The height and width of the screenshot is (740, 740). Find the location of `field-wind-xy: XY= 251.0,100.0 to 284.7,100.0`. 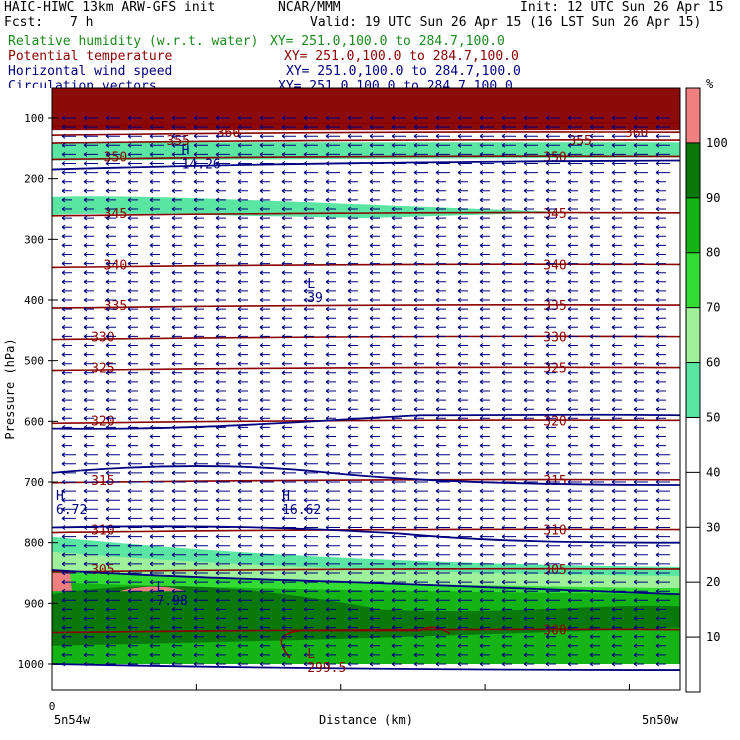

field-wind-xy: XY= 251.0,100.0 to 284.7,100.0 is located at coordinates (403, 71).